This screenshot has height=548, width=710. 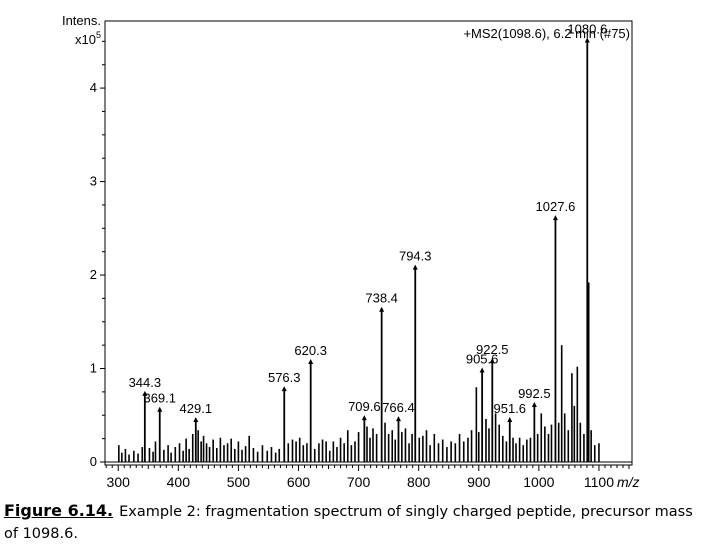 What do you see at coordinates (196, 408) in the screenshot?
I see `peak-label: 429.1` at bounding box center [196, 408].